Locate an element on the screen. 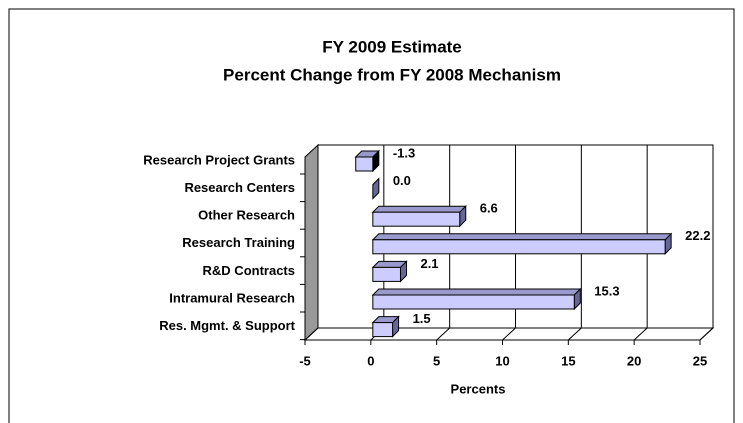 The height and width of the screenshot is (423, 743). y-tick-label: Other Research is located at coordinates (246, 215).